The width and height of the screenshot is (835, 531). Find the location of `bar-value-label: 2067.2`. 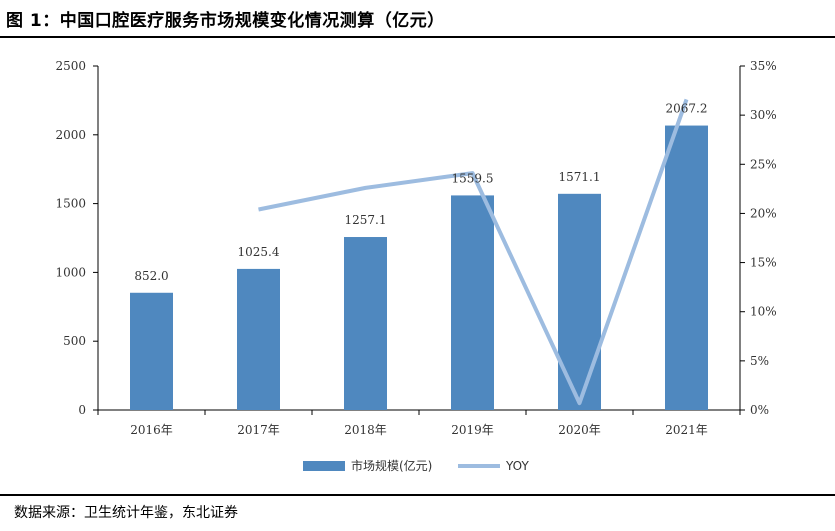

bar-value-label: 2067.2 is located at coordinates (687, 109).